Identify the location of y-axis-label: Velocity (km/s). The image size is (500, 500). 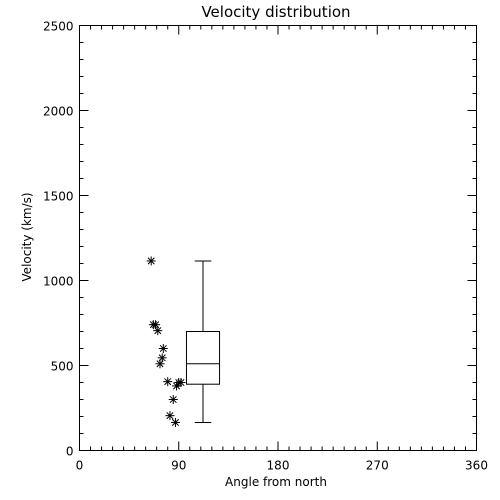
(27, 236).